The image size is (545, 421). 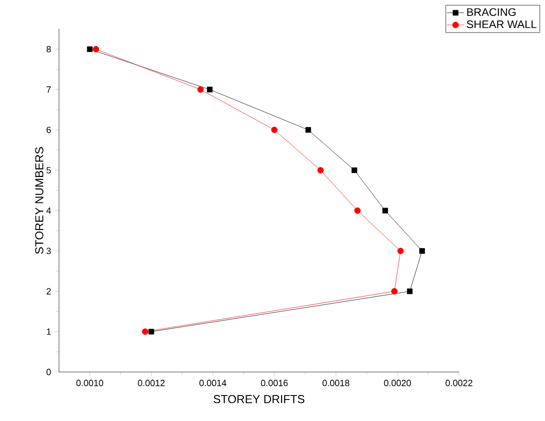 I want to click on x-tick-label: 0.0010, so click(x=90, y=383).